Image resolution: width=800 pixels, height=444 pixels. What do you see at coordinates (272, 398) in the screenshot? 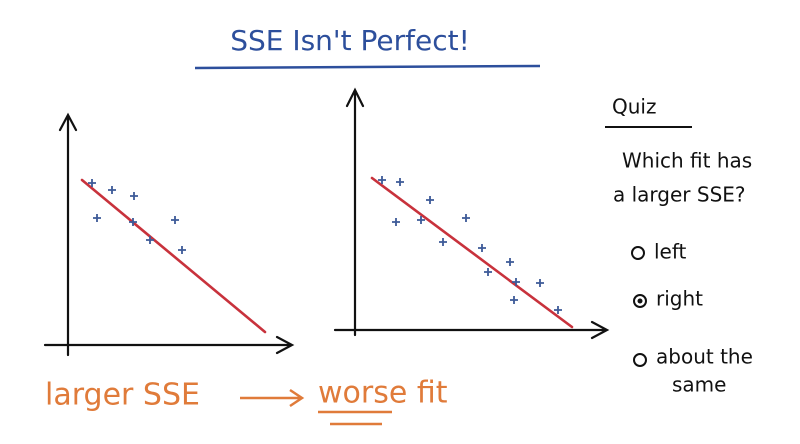
I see `arrow` at bounding box center [272, 398].